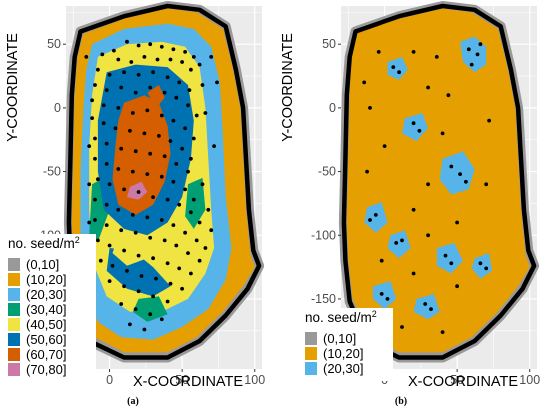 This screenshot has height=409, width=550. Describe the element at coordinates (46, 324) in the screenshot. I see `legend-label: (40,50]` at that location.